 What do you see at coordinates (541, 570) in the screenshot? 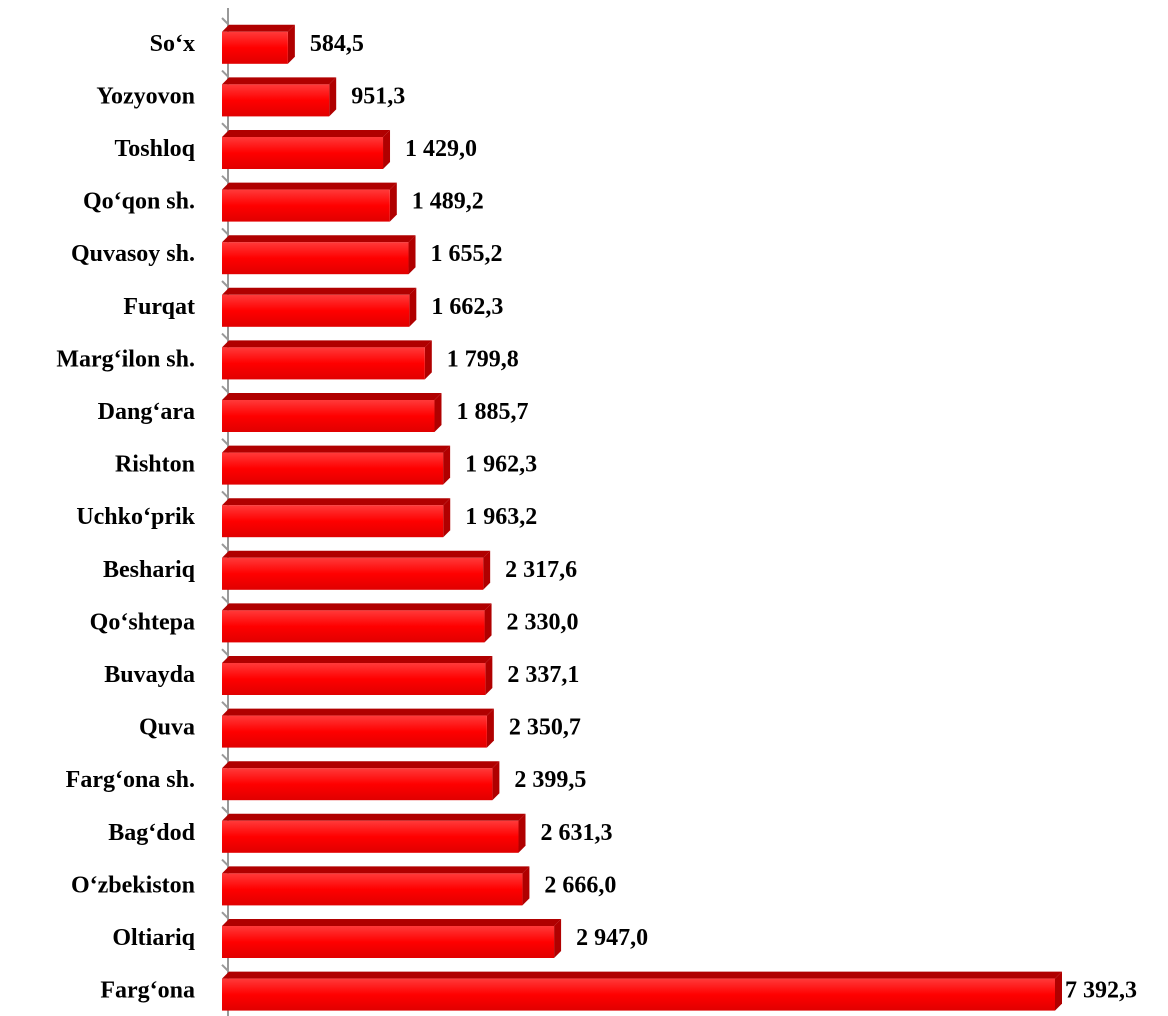
I see `value-label: 2 317,6` at bounding box center [541, 570].